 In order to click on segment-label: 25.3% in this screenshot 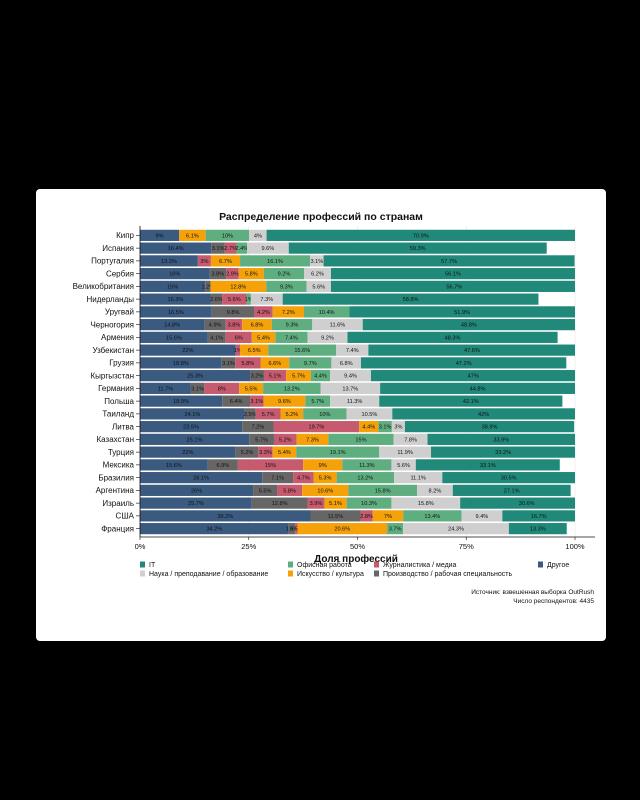, I will do `click(195, 377)`.